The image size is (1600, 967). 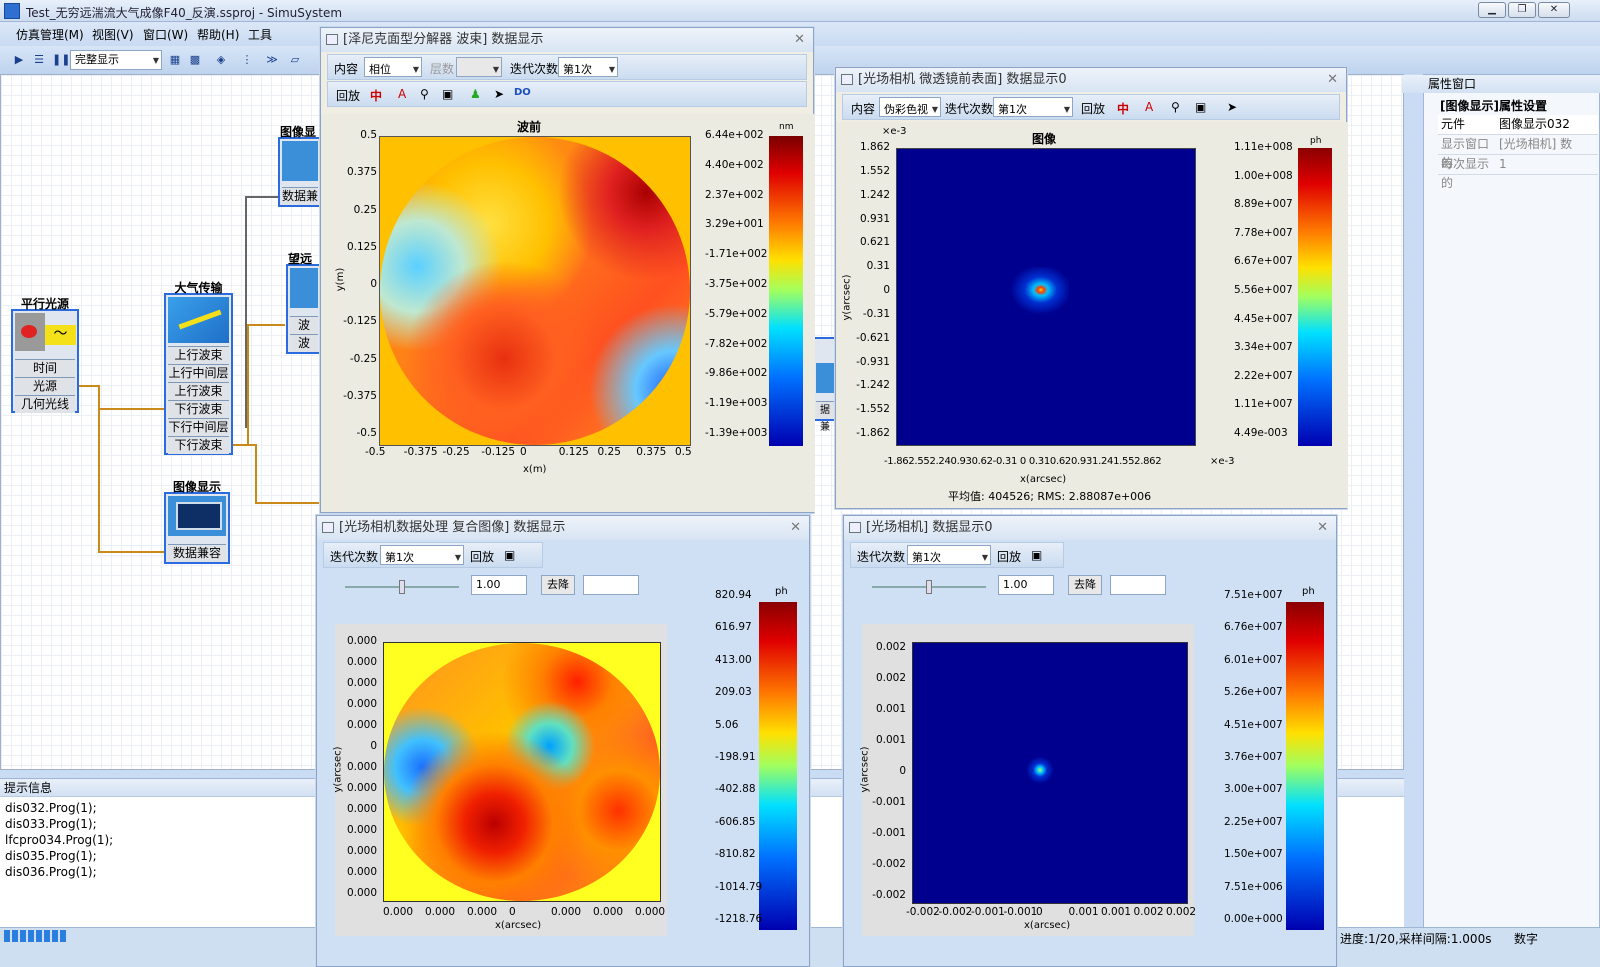 What do you see at coordinates (197, 553) in the screenshot?
I see `port-data-compat: 数据兼容` at bounding box center [197, 553].